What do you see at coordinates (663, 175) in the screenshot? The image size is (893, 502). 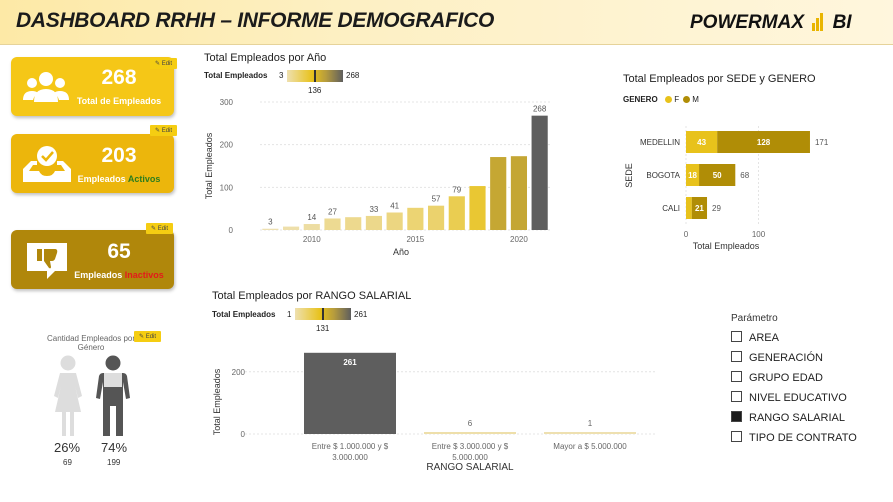 I see `sede-category-label: BOGOTA` at bounding box center [663, 175].